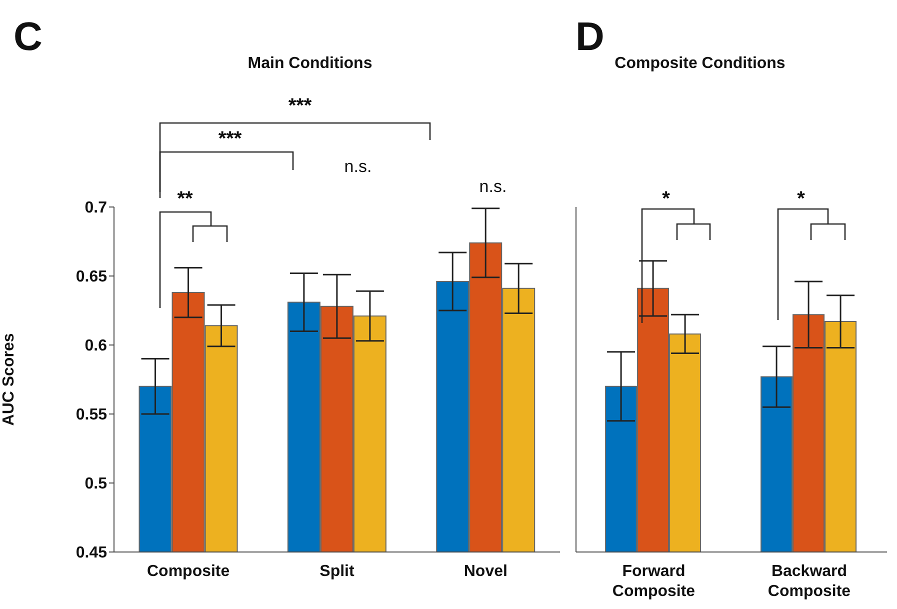 This screenshot has width=897, height=609. Describe the element at coordinates (96, 346) in the screenshot. I see `y-tick-label: 0.6` at that location.